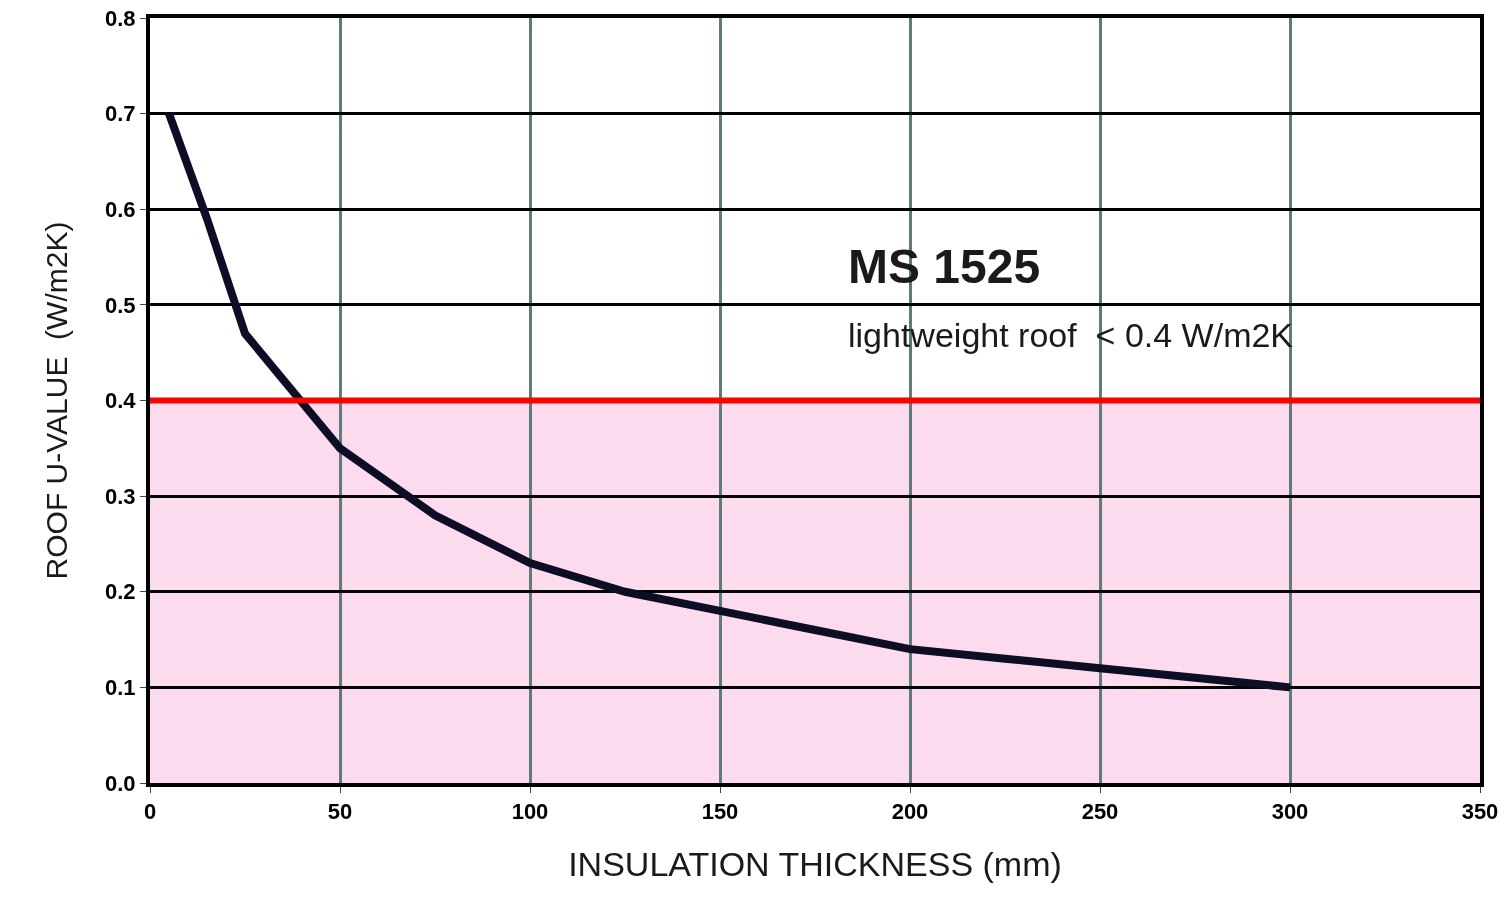  I want to click on y-tick-label: 0.0, so click(120, 783).